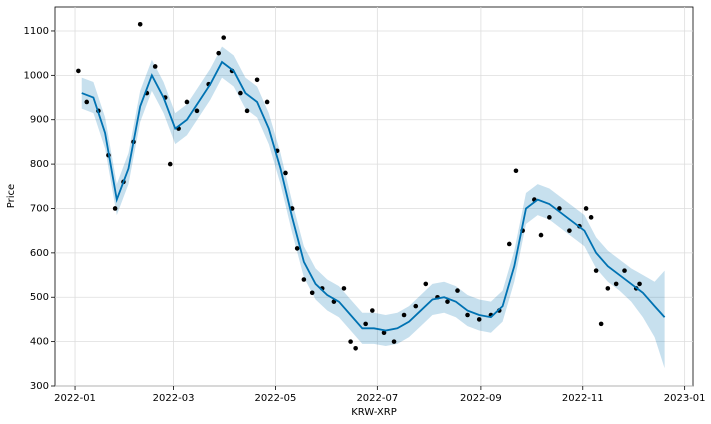 The height and width of the screenshot is (424, 711). I want to click on y-tick-label: 600, so click(39, 253).